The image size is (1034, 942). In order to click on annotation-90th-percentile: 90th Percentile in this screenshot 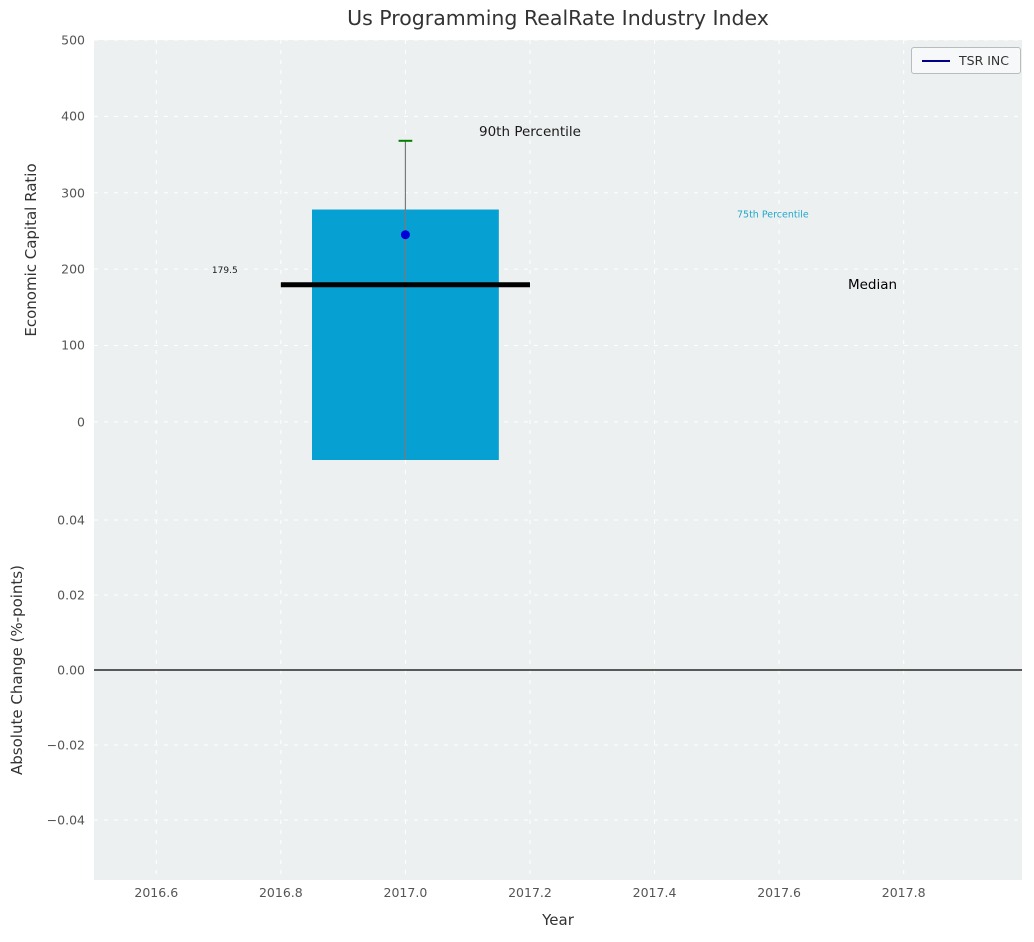, I will do `click(530, 131)`.